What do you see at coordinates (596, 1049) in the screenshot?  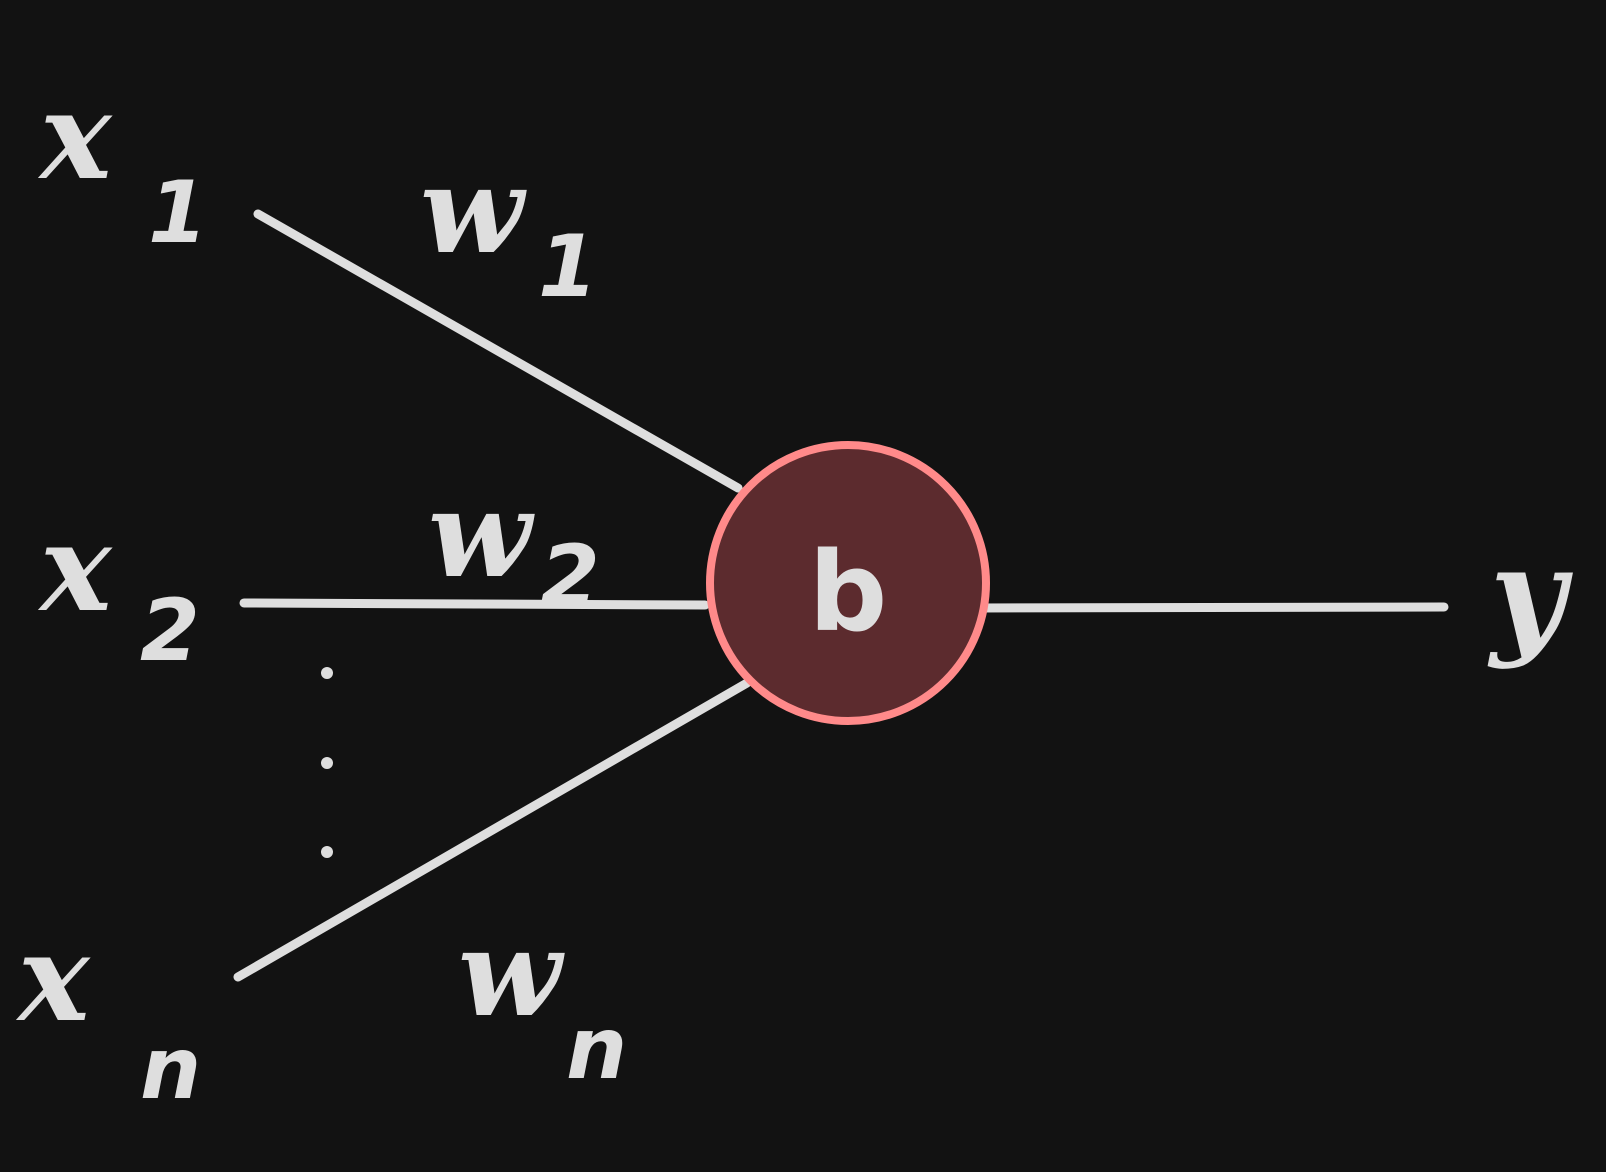 I see `weight-wn-index: n` at bounding box center [596, 1049].